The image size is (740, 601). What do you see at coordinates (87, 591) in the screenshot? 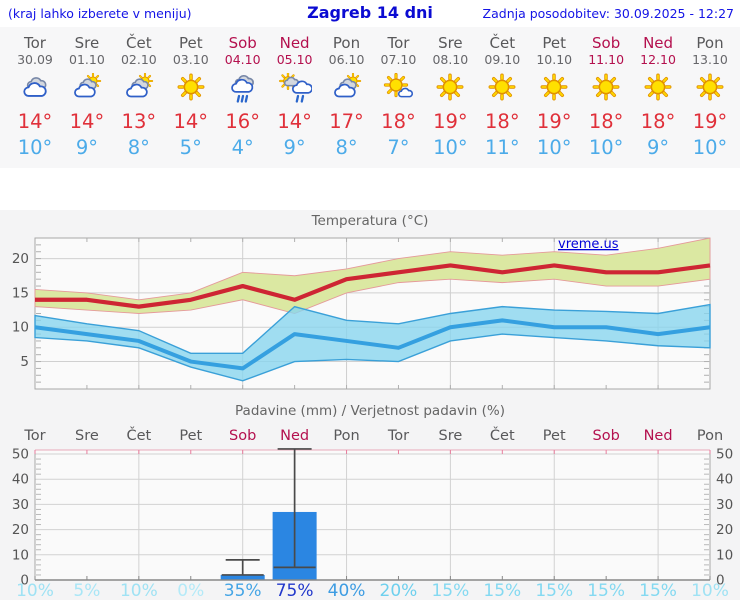
I see `precip-probability-label: 5%` at bounding box center [87, 591].